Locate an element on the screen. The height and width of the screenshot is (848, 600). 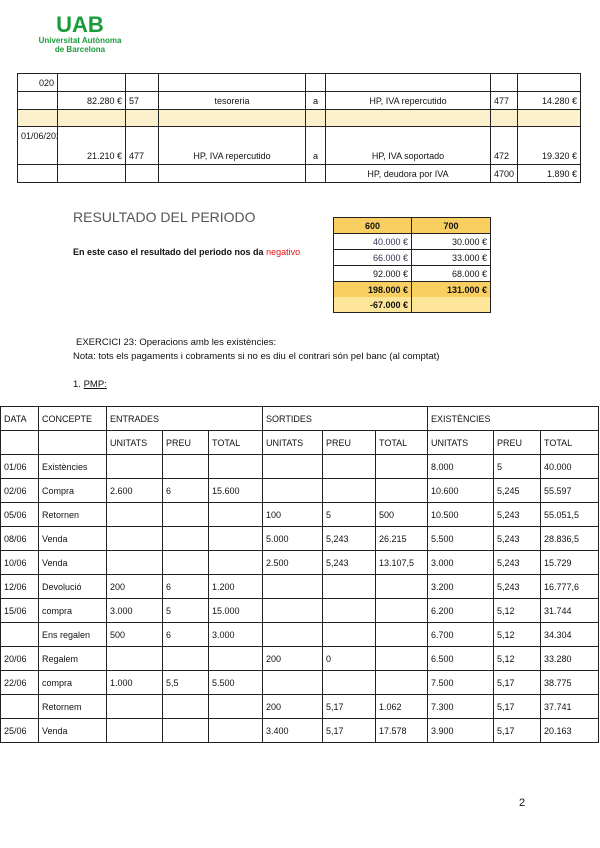
table-cell: 20/06 is located at coordinates (19, 658).